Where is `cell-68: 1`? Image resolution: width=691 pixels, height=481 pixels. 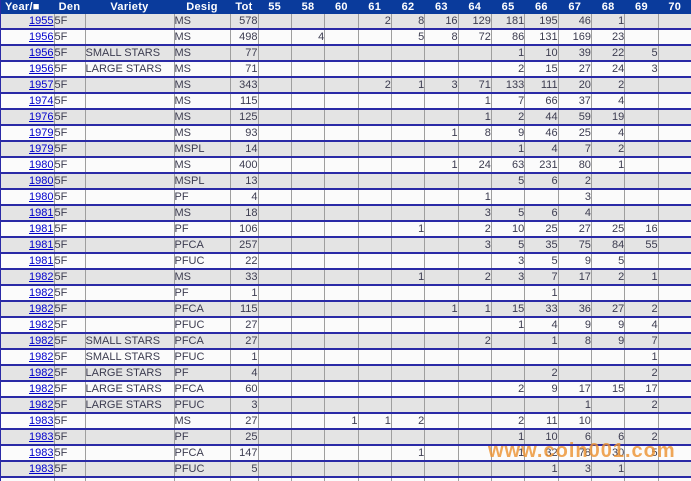 cell-68: 1 is located at coordinates (608, 469).